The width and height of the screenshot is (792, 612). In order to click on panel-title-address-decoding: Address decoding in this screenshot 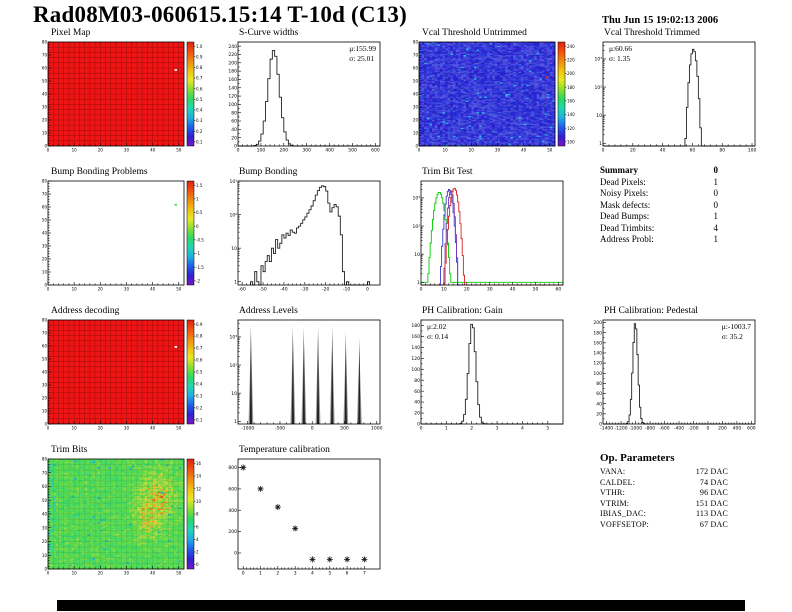, I will do `click(85, 311)`.